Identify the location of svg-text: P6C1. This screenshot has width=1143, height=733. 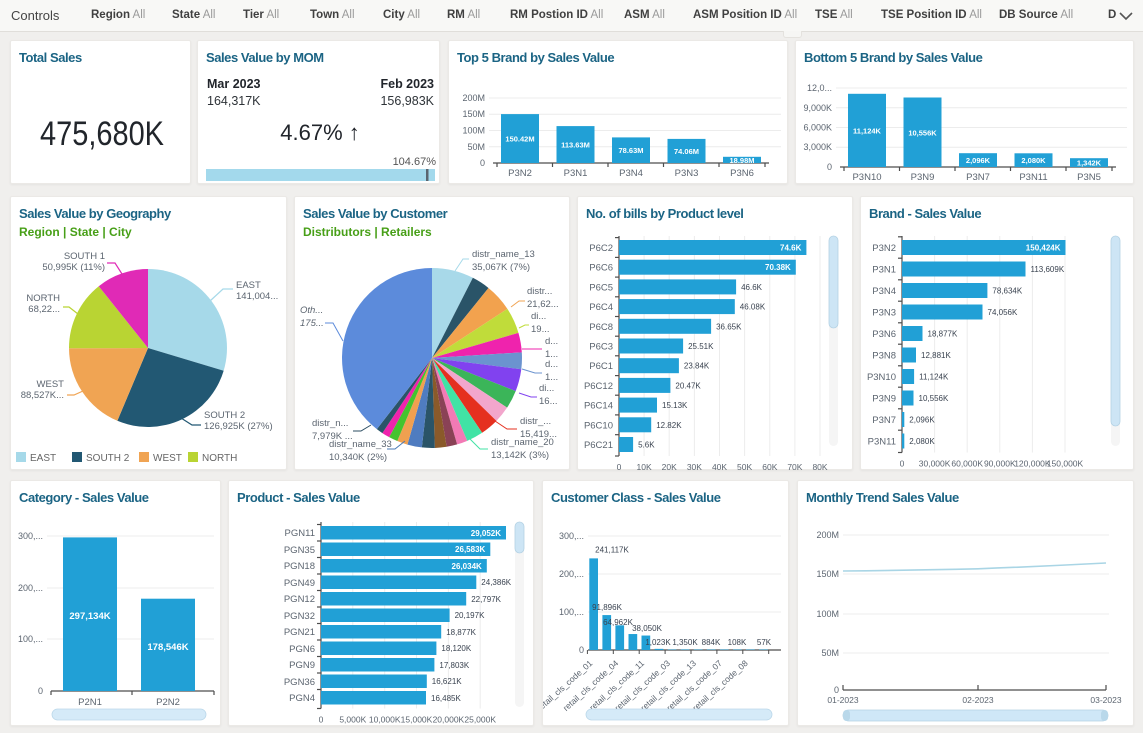
(601, 366).